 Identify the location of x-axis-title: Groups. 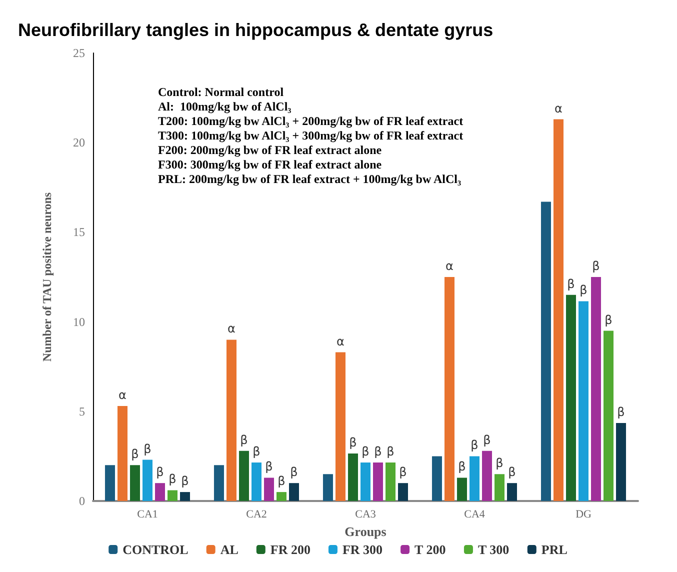
(365, 531).